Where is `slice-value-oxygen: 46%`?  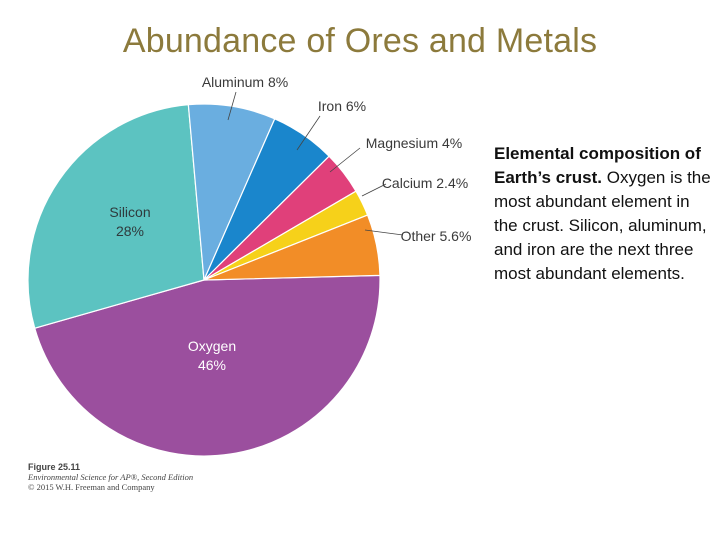 slice-value-oxygen: 46% is located at coordinates (212, 365).